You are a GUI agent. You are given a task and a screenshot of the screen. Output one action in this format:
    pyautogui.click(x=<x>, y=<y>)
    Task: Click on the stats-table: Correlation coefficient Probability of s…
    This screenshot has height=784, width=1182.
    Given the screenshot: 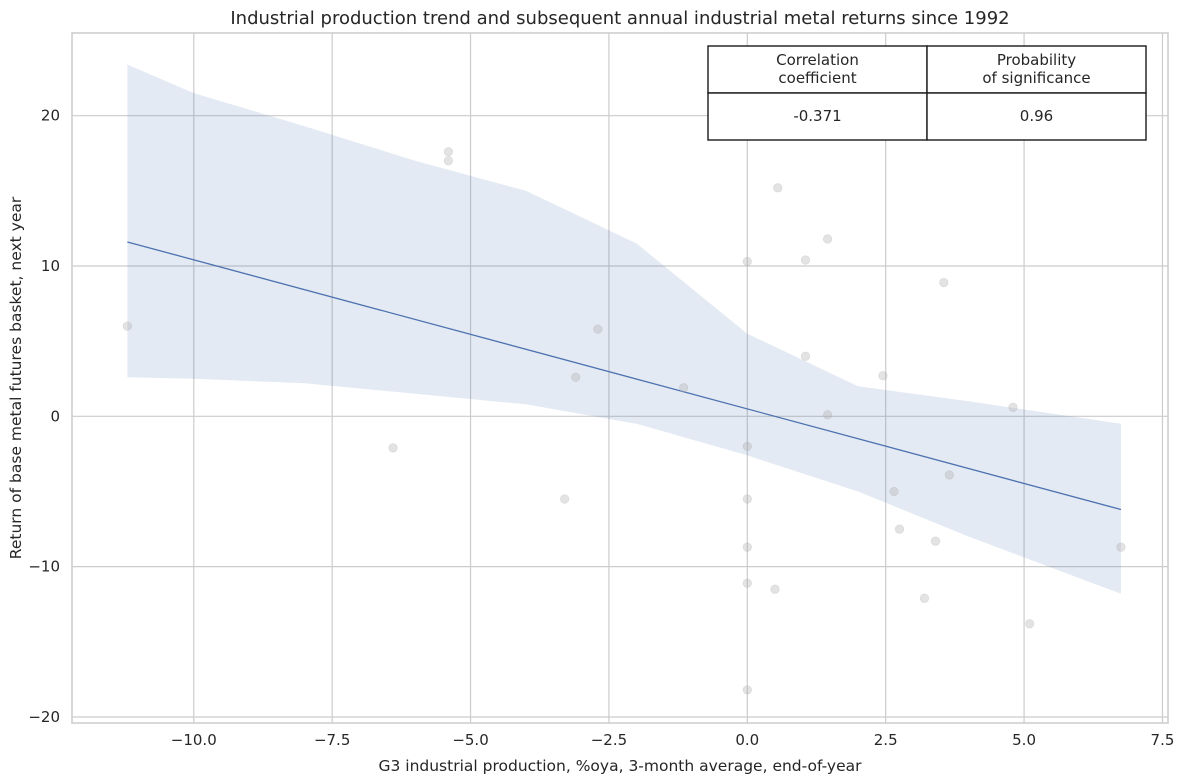 What is the action you would take?
    pyautogui.click(x=927, y=93)
    